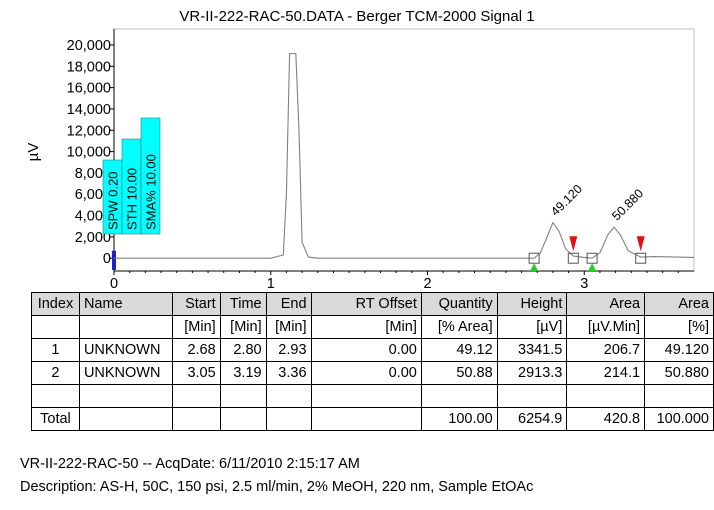 The width and height of the screenshot is (714, 510). What do you see at coordinates (459, 350) in the screenshot?
I see `cell-quantity: 49.12` at bounding box center [459, 350].